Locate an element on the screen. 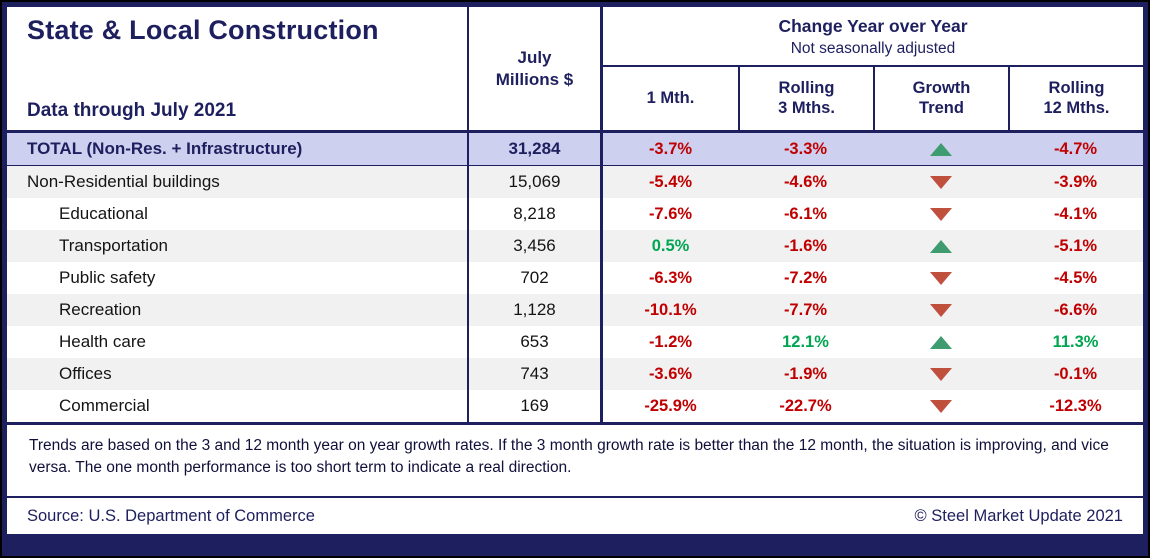 This screenshot has width=1150, height=558. row-value: 702 is located at coordinates (536, 278).